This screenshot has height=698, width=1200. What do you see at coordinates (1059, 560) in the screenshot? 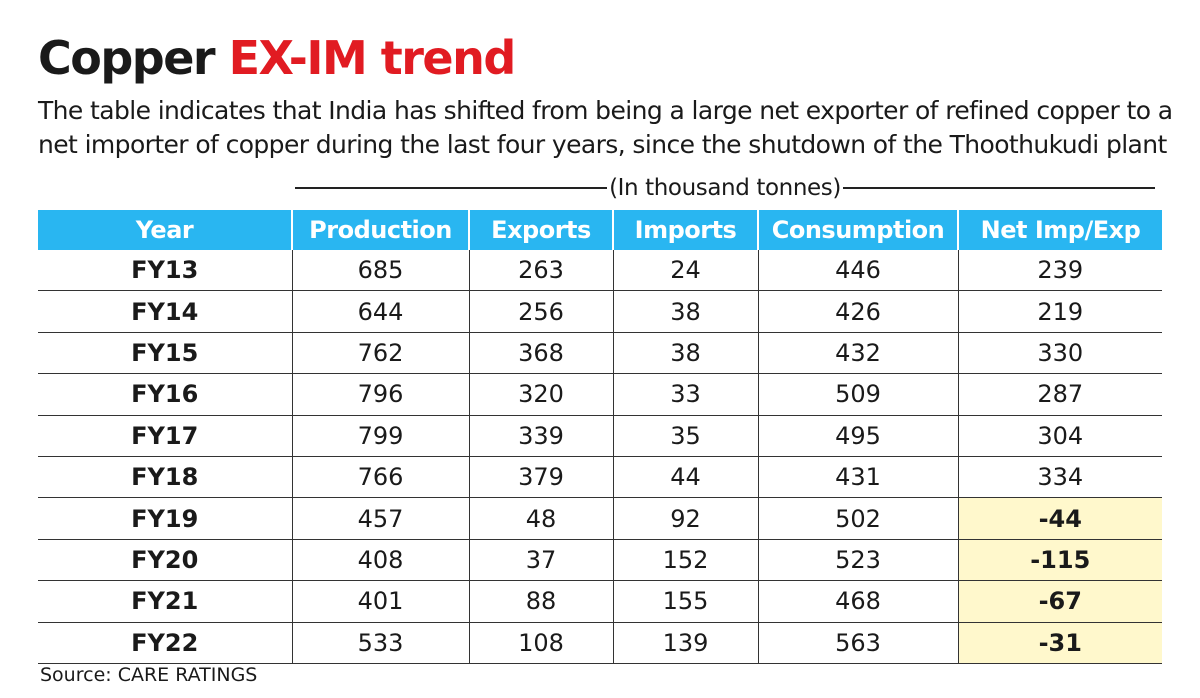
I see `value-cell: -115` at bounding box center [1059, 560].